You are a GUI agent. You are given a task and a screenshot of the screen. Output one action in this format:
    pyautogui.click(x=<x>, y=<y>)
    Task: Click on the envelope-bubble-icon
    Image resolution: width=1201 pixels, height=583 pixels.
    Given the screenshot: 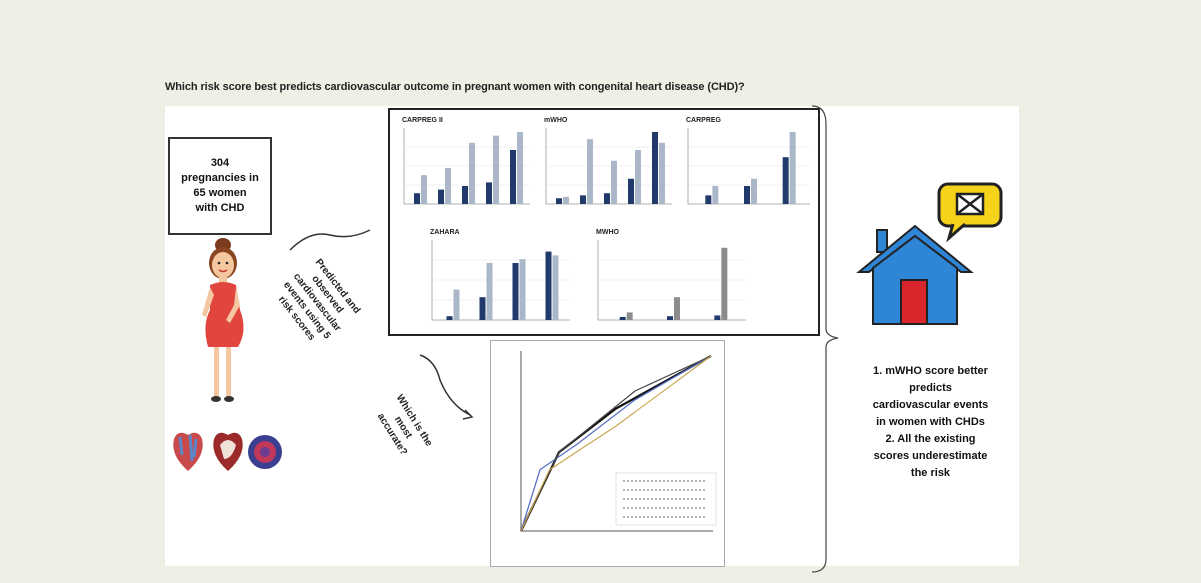 What is the action you would take?
    pyautogui.click(x=970, y=212)
    